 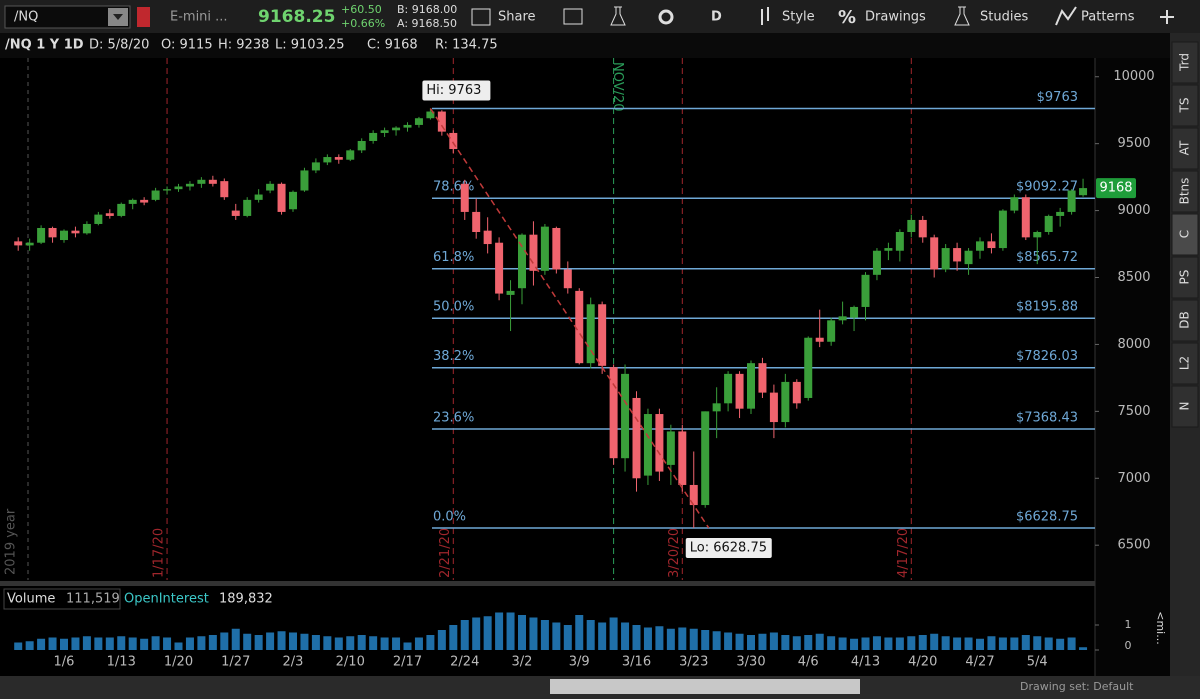 What do you see at coordinates (159, 553) in the screenshot?
I see `event-label: 1/17/20` at bounding box center [159, 553].